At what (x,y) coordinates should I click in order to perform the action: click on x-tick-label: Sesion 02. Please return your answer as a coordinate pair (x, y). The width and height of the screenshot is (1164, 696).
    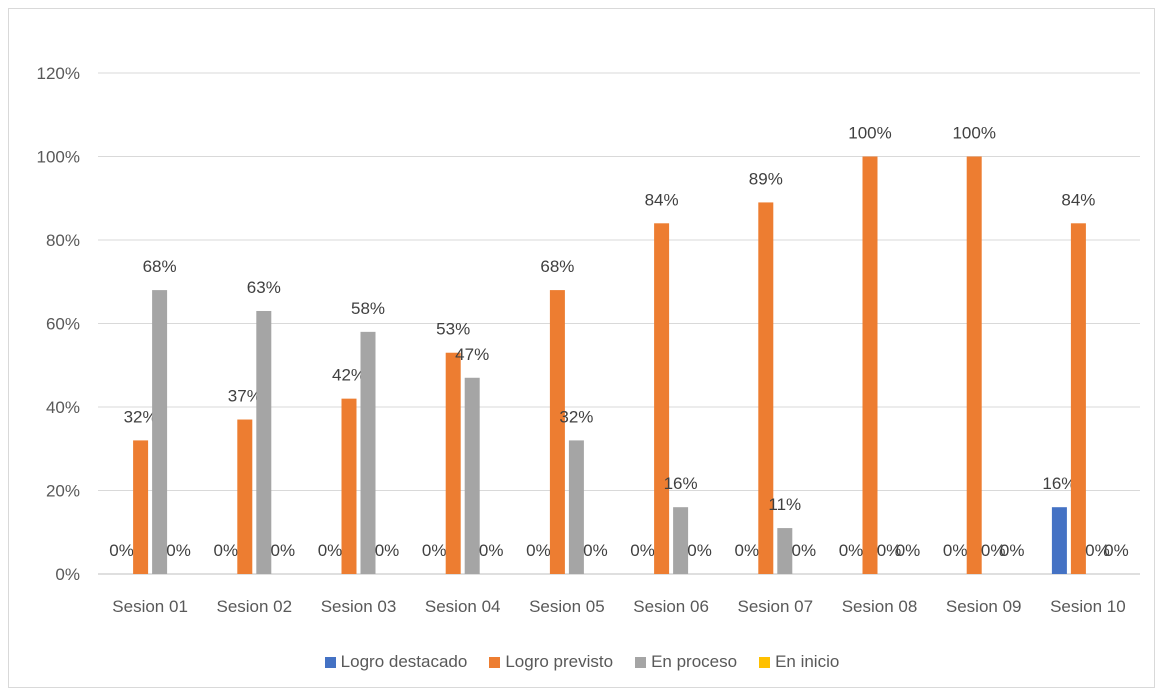
    Looking at the image, I should click on (254, 606).